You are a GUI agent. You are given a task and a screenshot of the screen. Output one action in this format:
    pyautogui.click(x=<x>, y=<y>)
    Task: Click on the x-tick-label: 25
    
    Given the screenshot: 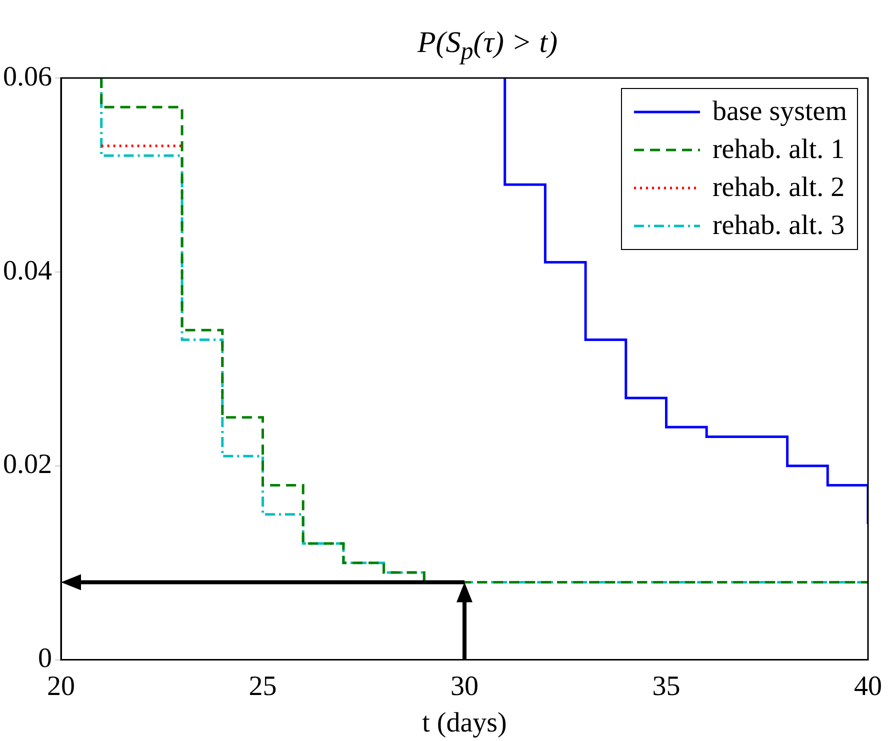 What is the action you would take?
    pyautogui.click(x=262, y=686)
    